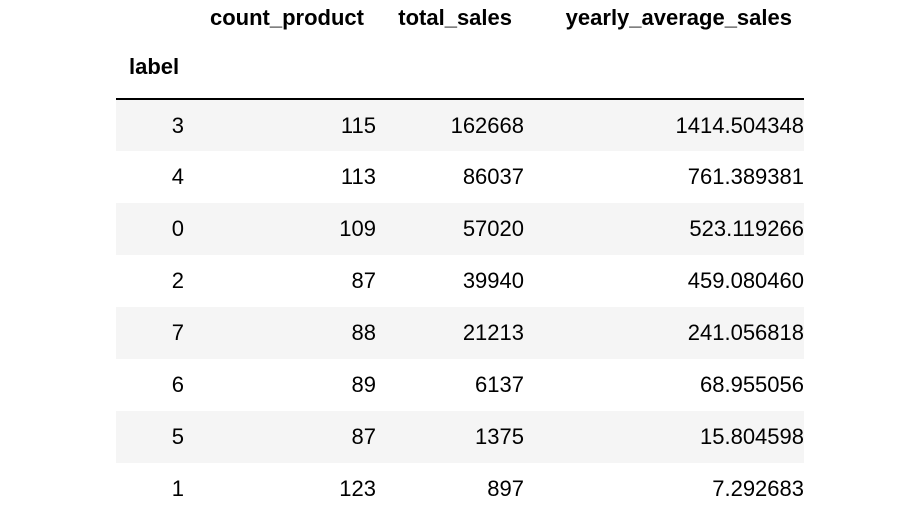 The image size is (922, 515). I want to click on cell-yearly-average-sales: 7.292683, so click(758, 488).